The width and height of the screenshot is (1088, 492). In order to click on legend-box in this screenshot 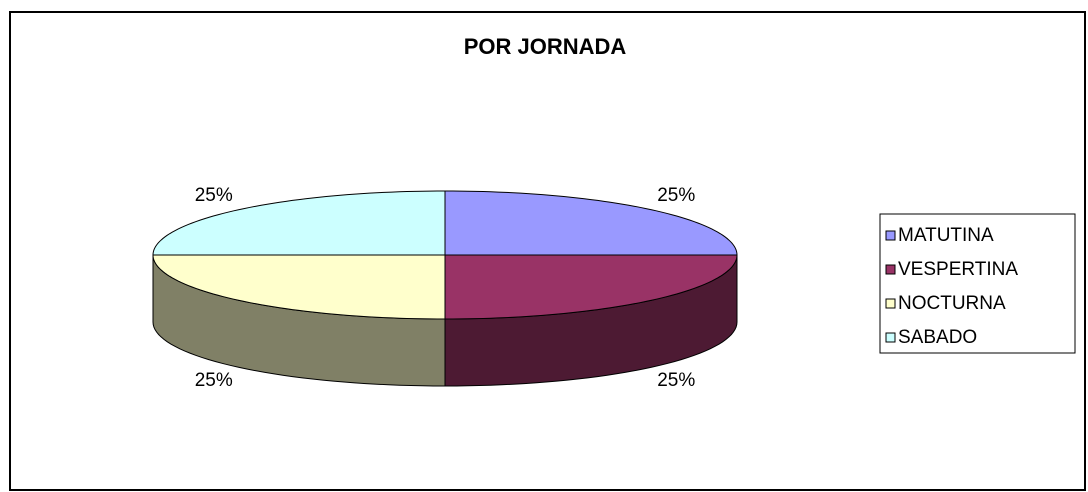, I will do `click(977, 283)`.